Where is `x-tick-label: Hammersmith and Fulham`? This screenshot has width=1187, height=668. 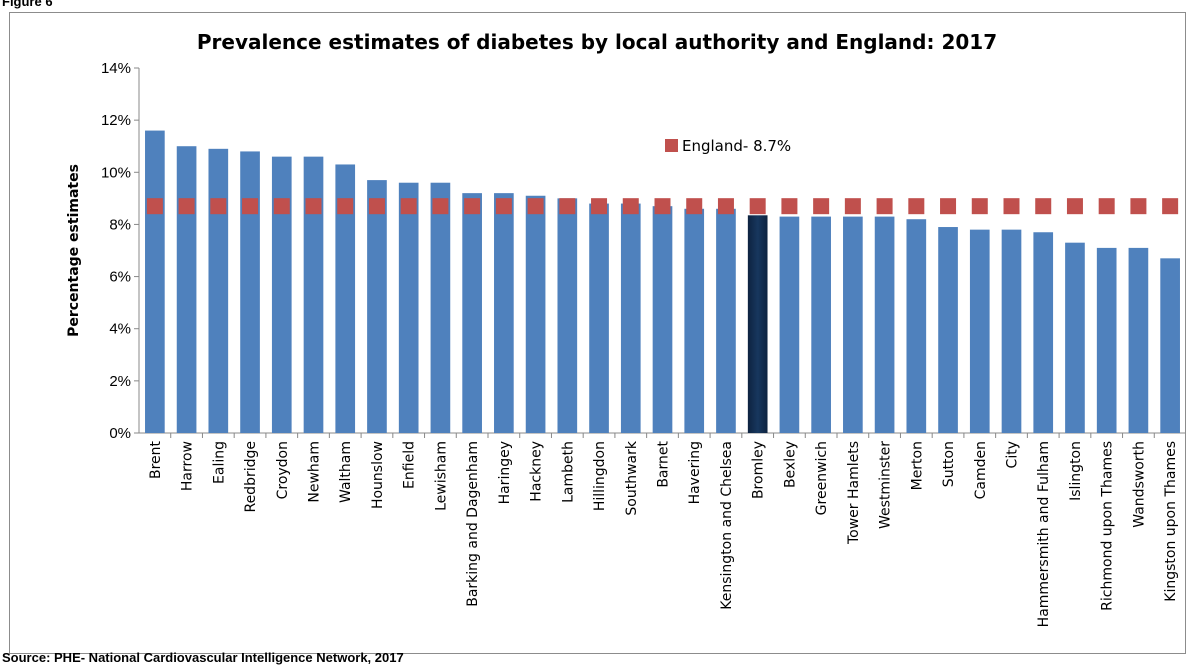 x-tick-label: Hammersmith and Fulham is located at coordinates (1044, 534).